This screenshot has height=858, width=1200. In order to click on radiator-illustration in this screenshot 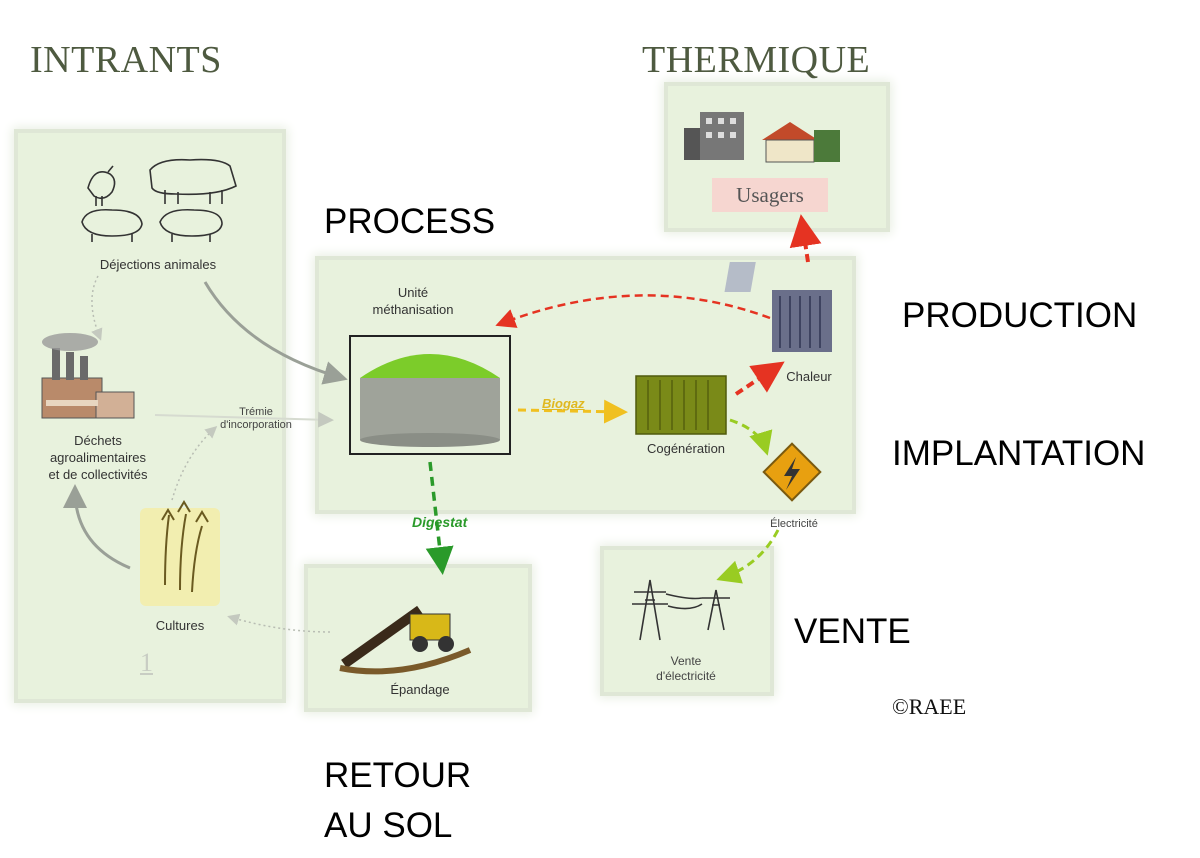, I will do `click(778, 307)`.